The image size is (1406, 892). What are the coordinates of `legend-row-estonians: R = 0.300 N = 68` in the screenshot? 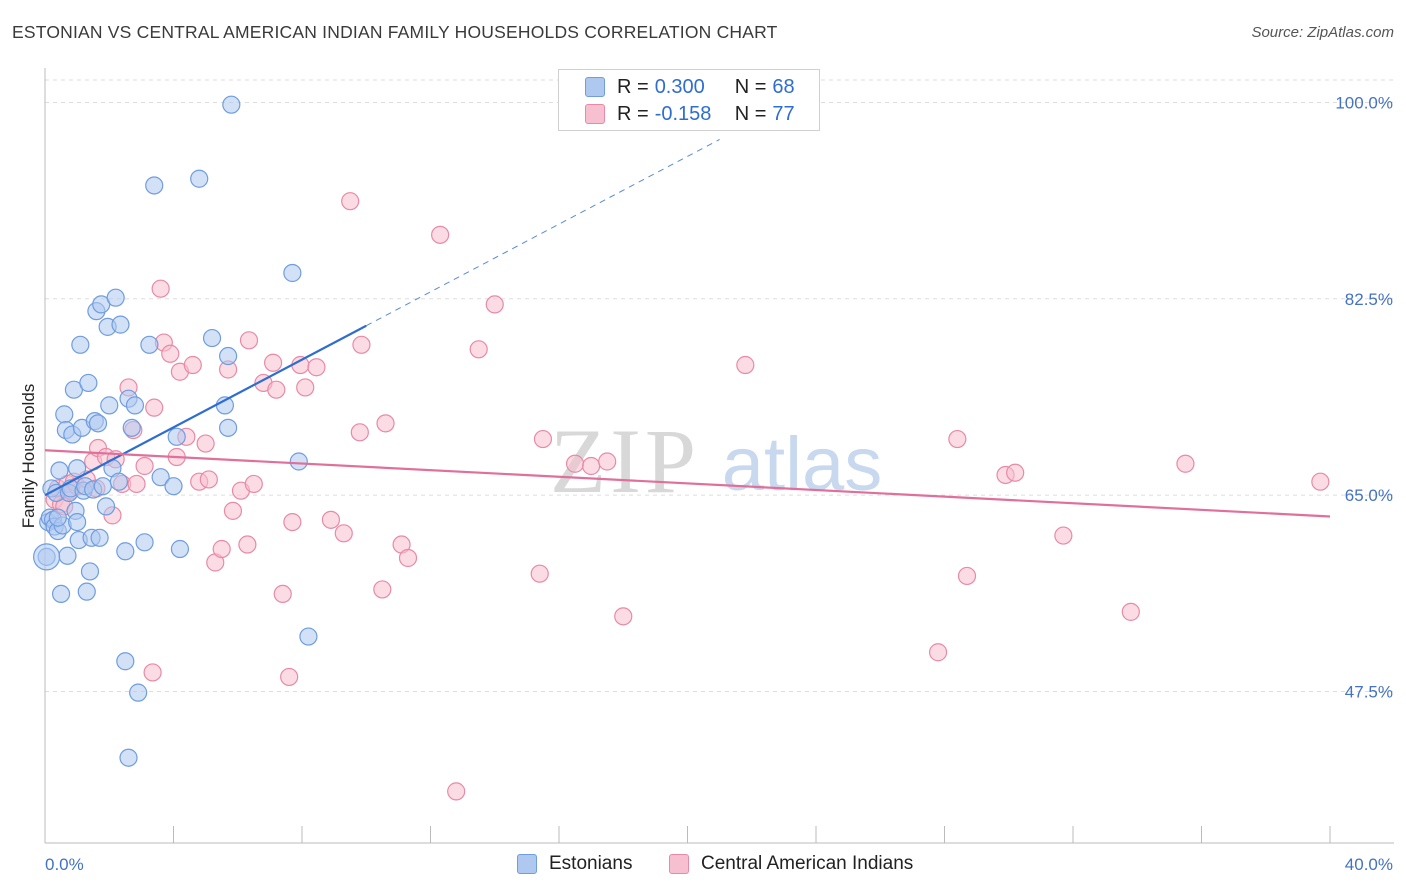 It's located at (690, 87).